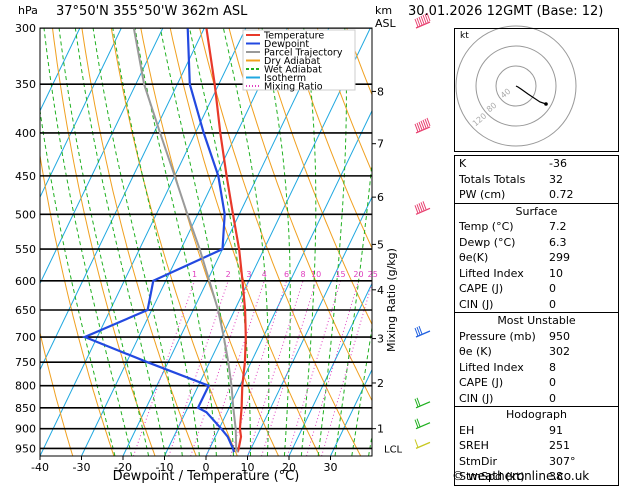  What do you see at coordinates (380, 91) in the screenshot?
I see `km-tick-label: 8` at bounding box center [380, 91].